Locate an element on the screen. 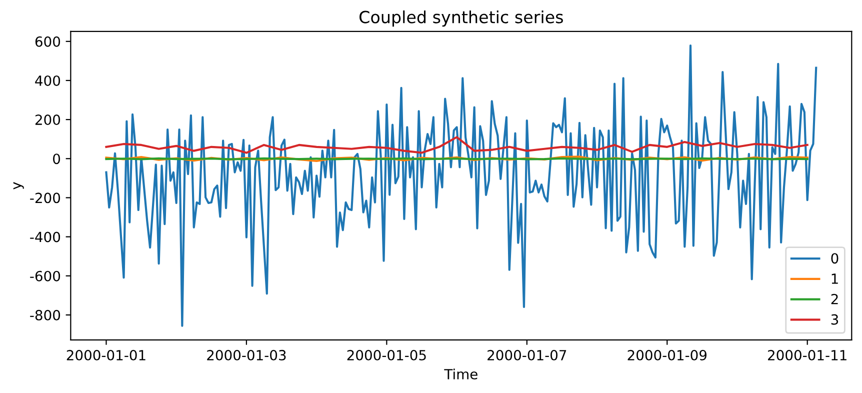 The width and height of the screenshot is (862, 393). y-tick-label: 400 is located at coordinates (47, 80).